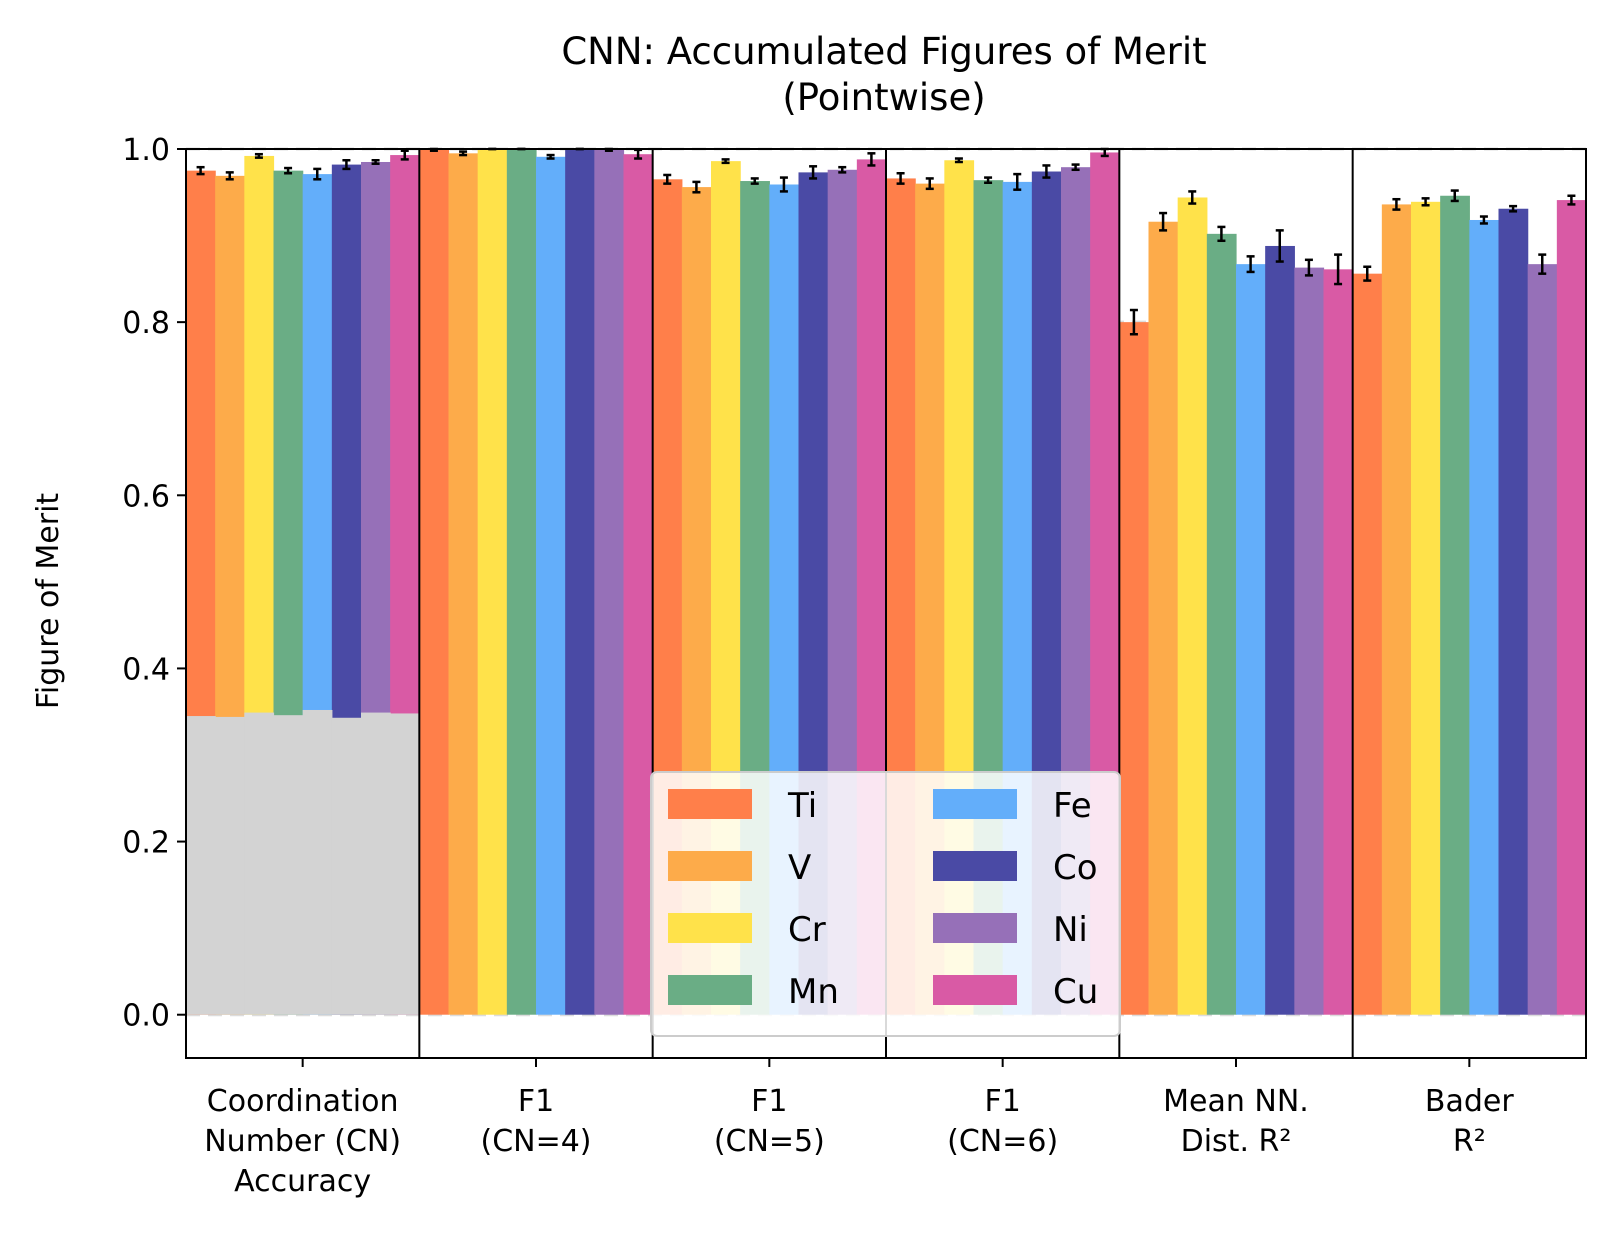 Image resolution: width=1609 pixels, height=1252 pixels. What do you see at coordinates (146, 496) in the screenshot?
I see `y-tick-label: 0.6` at bounding box center [146, 496].